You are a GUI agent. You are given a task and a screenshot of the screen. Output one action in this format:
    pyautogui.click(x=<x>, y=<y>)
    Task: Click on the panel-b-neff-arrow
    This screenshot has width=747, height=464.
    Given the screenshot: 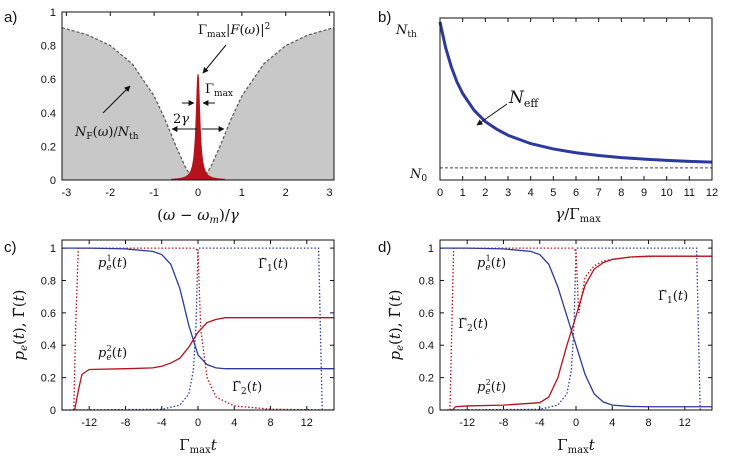 What is the action you would take?
    pyautogui.click(x=492, y=114)
    